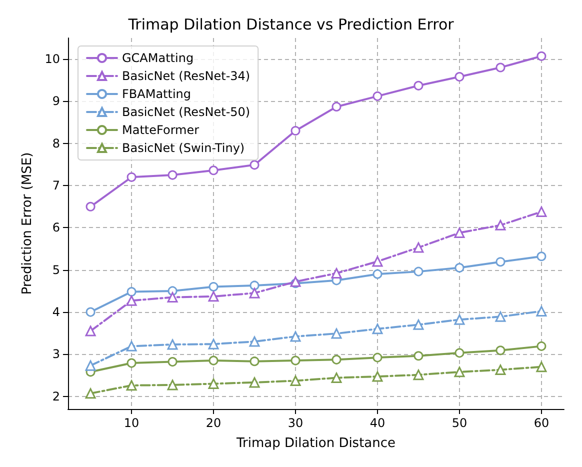 The image size is (582, 467). Describe the element at coordinates (56, 101) in the screenshot. I see `y-tick-label: 9` at that location.